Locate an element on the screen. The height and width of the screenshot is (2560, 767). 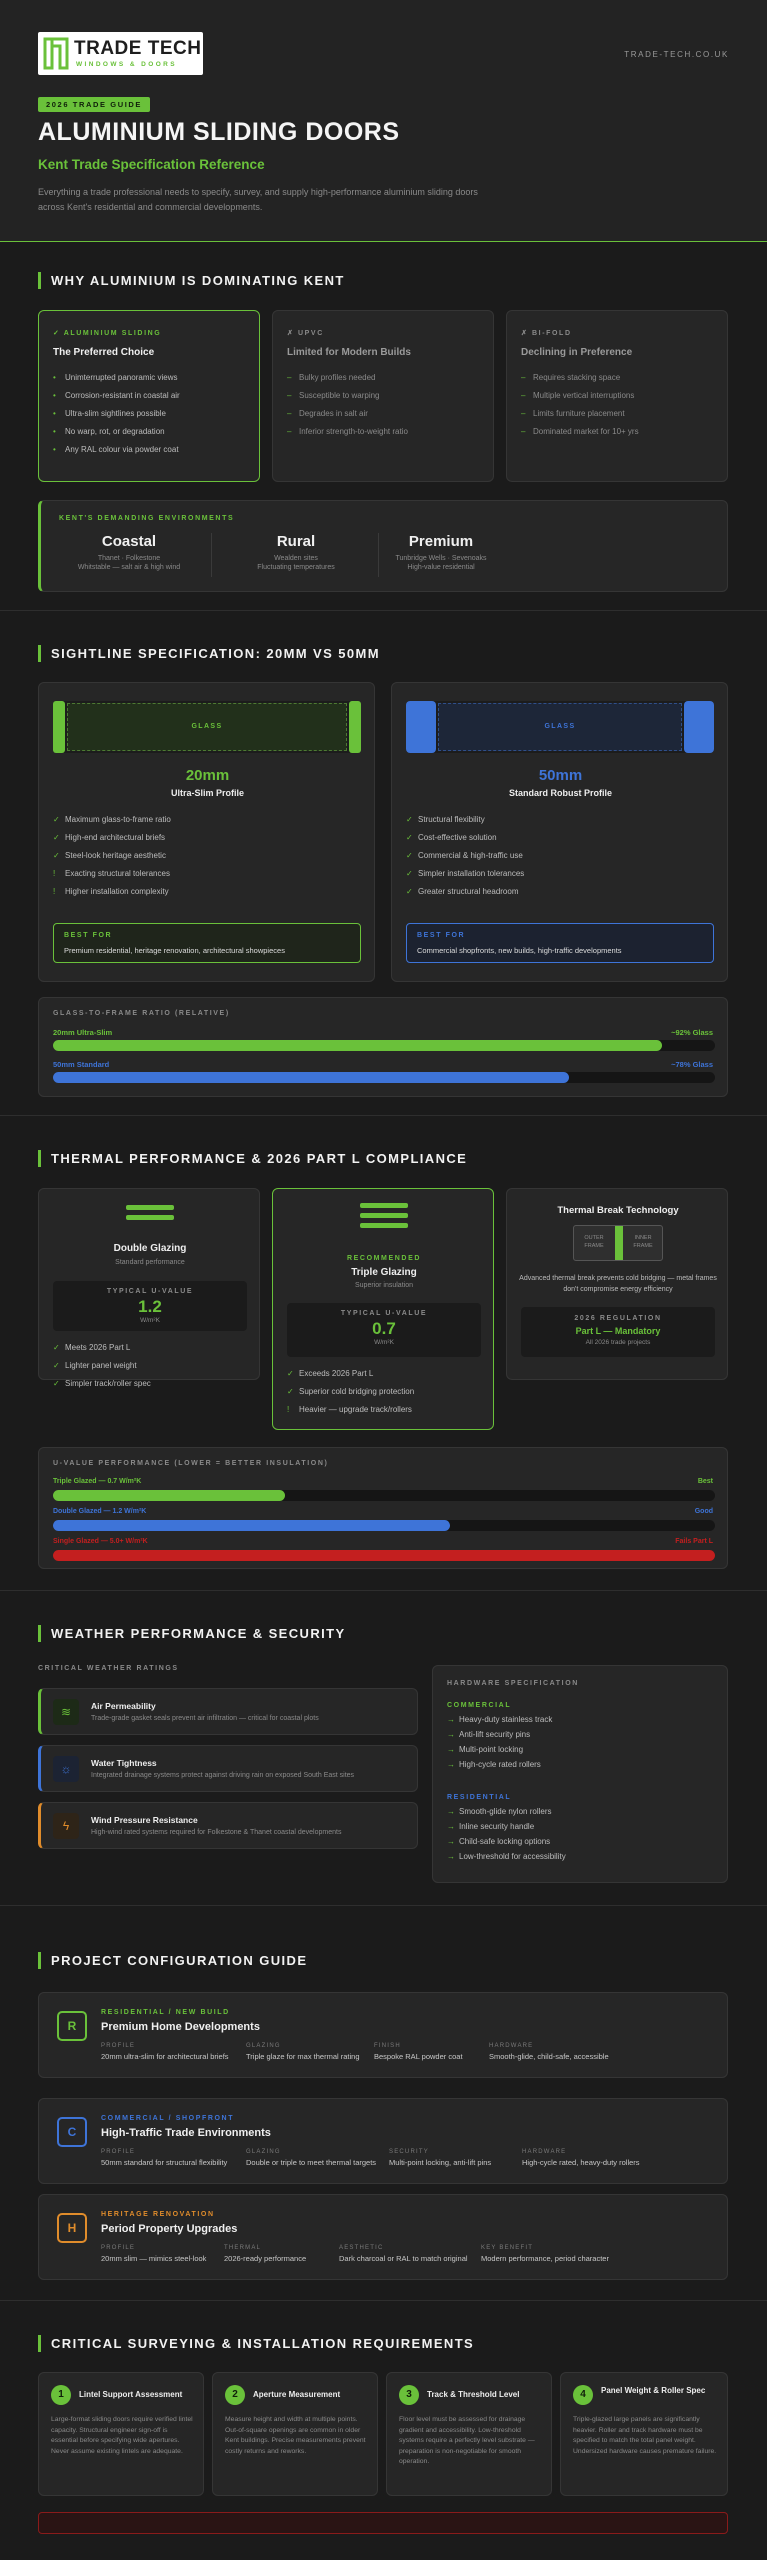
step-number: 2 is located at coordinates (235, 2395).